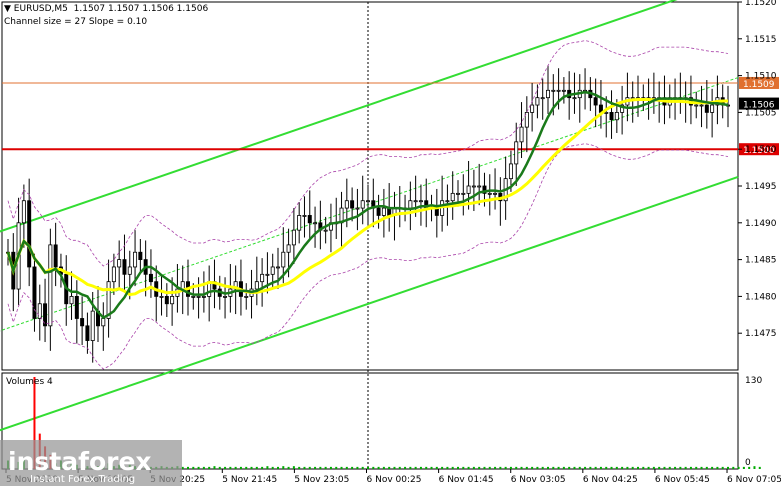  What do you see at coordinates (29, 382) in the screenshot?
I see `volumes-label: Volumes 4` at bounding box center [29, 382].